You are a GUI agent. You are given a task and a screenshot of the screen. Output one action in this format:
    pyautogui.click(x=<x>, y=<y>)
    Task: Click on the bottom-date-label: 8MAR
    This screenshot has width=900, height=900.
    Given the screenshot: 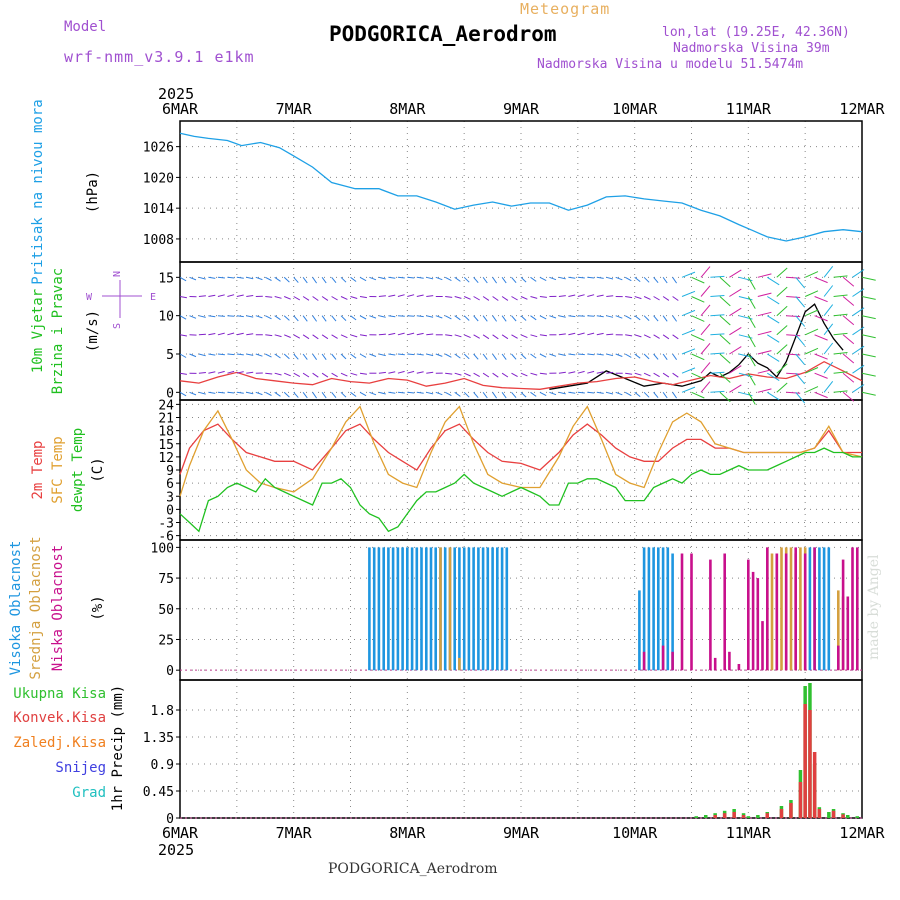 What is the action you would take?
    pyautogui.click(x=407, y=833)
    